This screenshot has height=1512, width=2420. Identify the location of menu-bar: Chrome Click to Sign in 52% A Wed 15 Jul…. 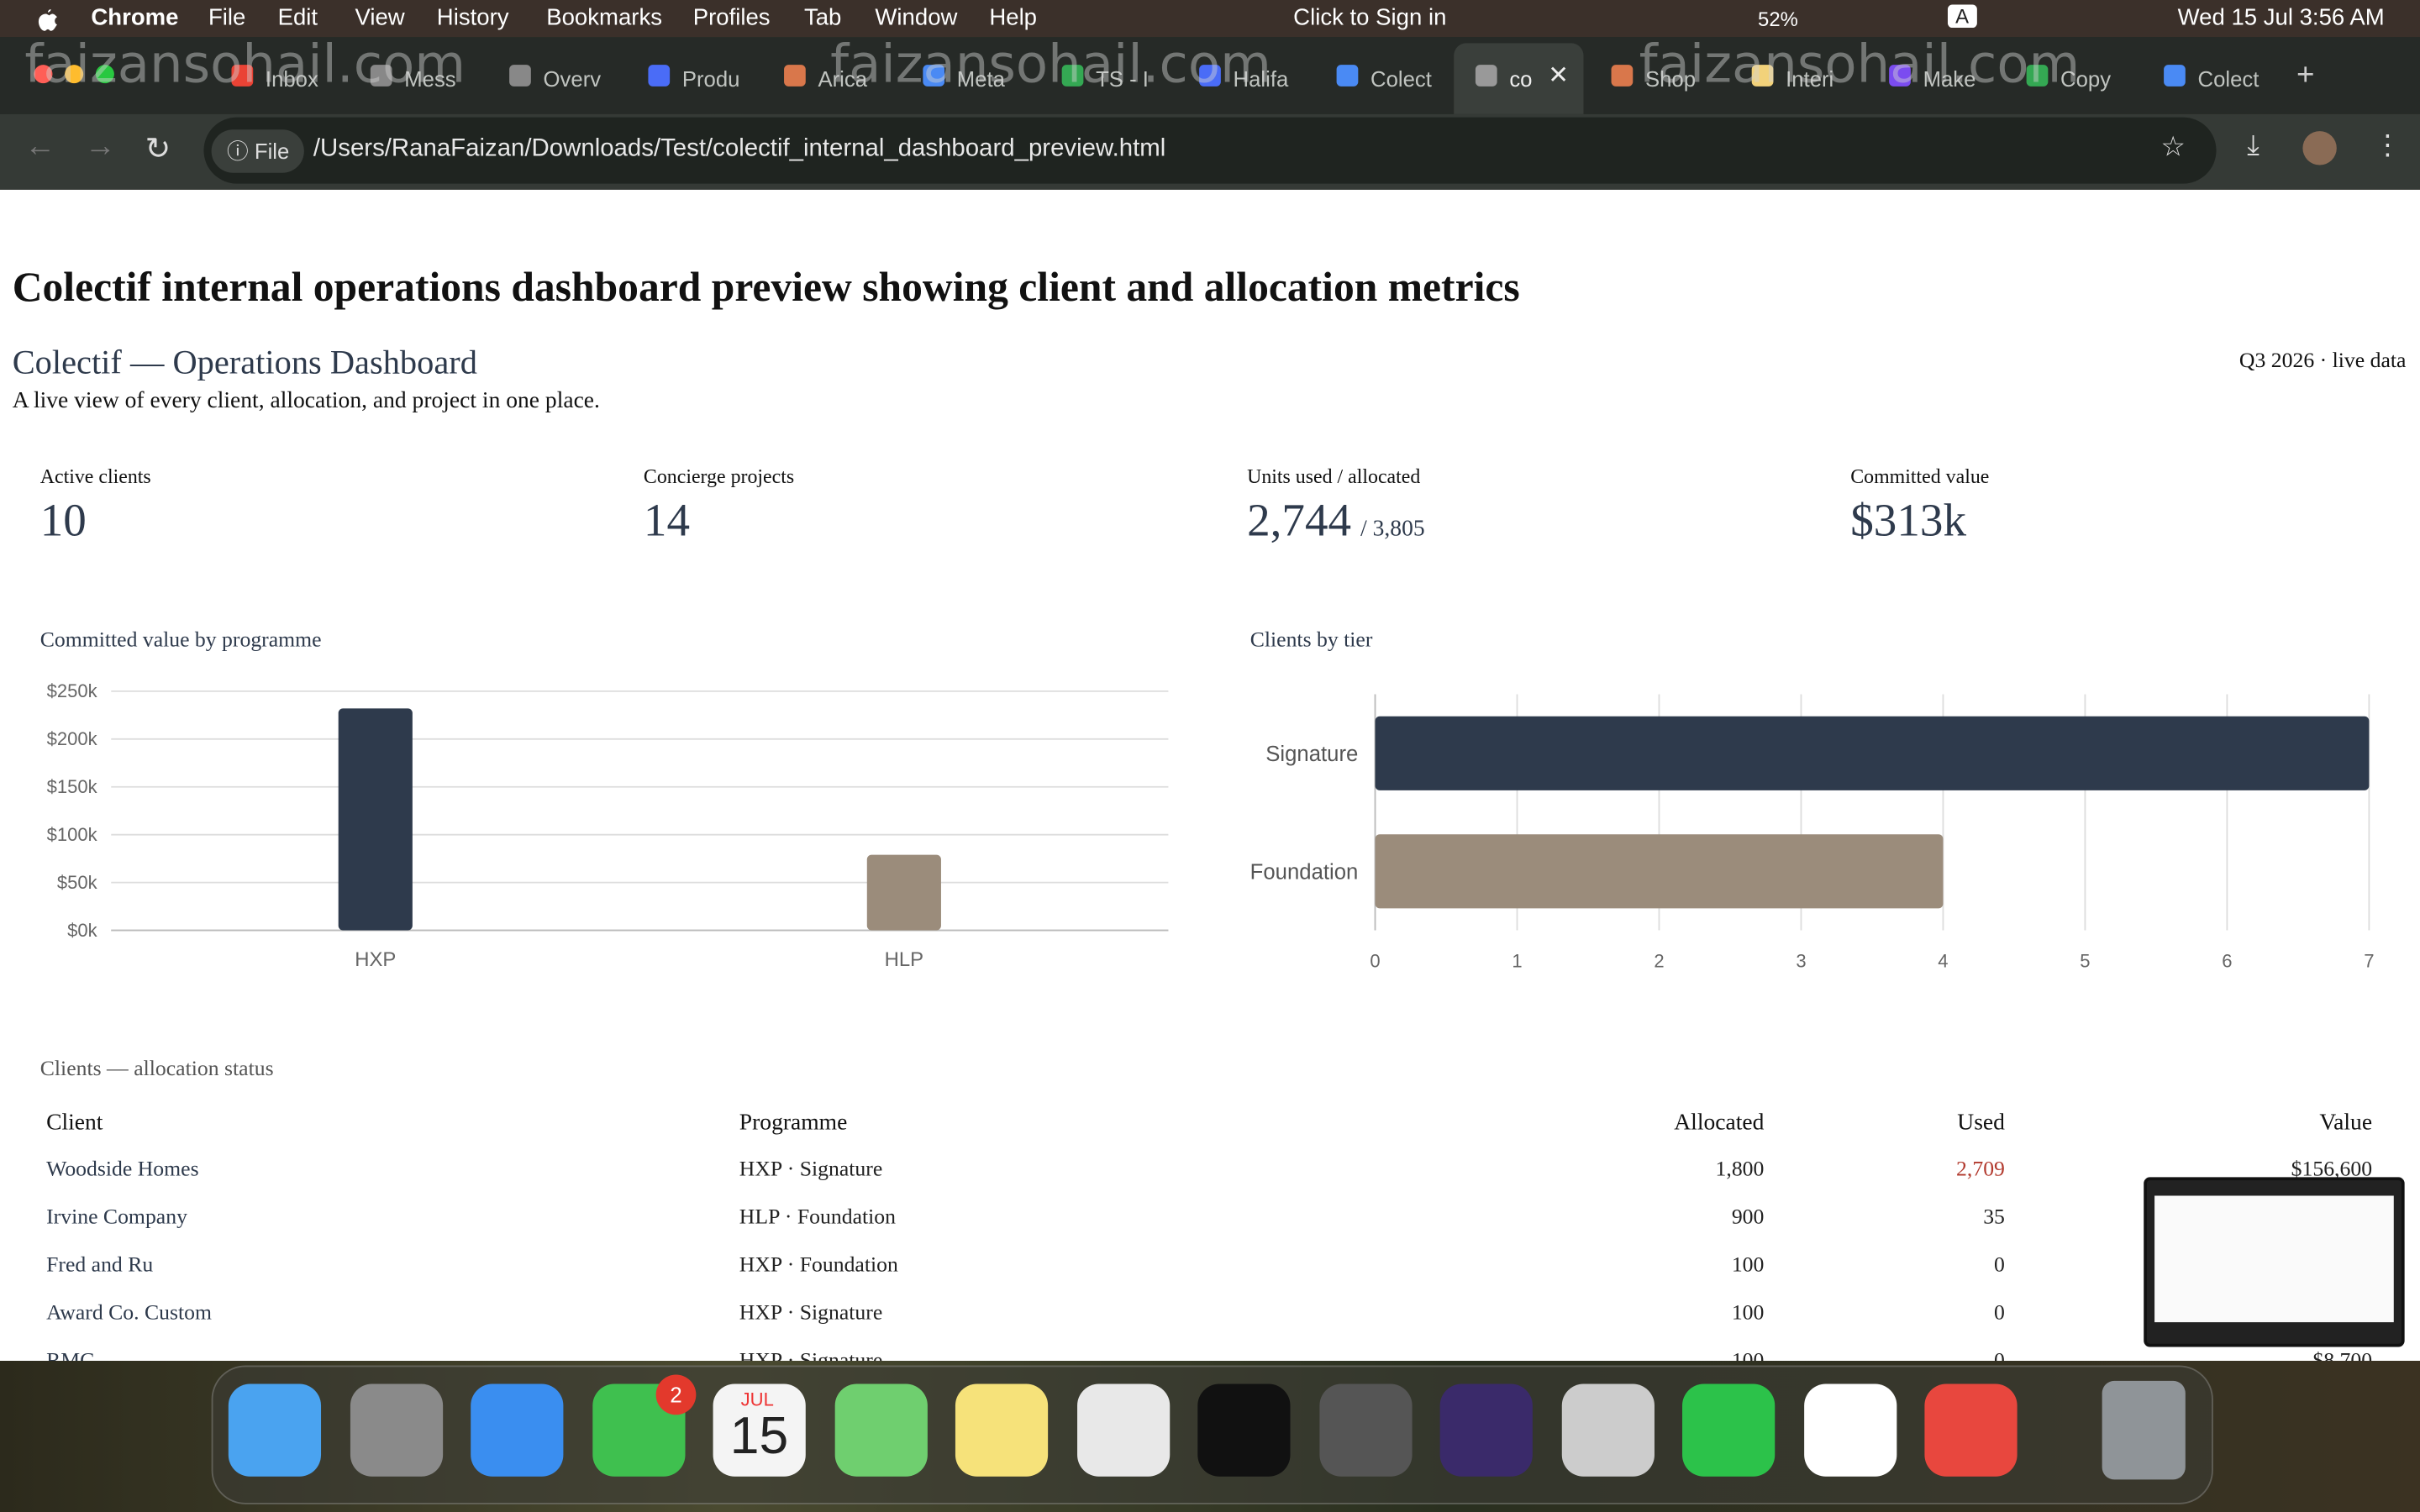
(1210, 19).